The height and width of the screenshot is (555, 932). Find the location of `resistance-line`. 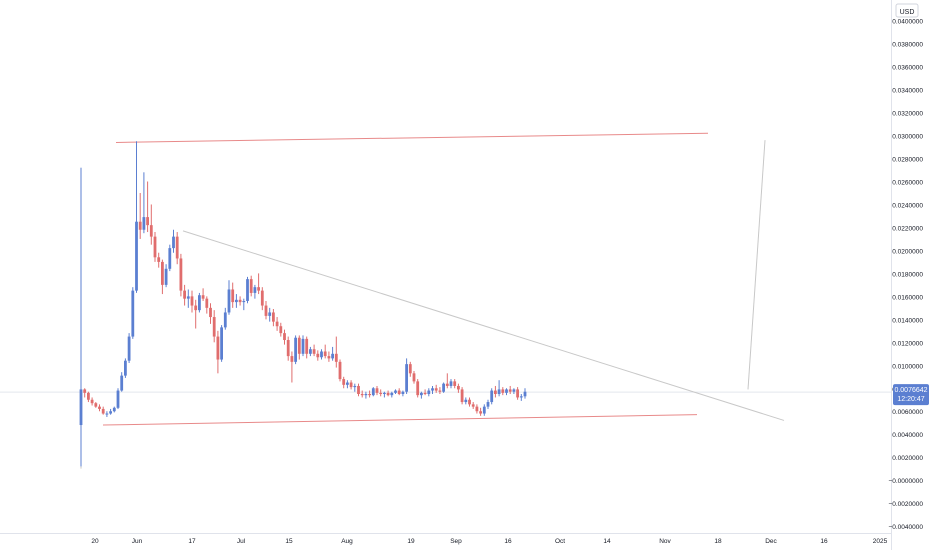

resistance-line is located at coordinates (412, 137).